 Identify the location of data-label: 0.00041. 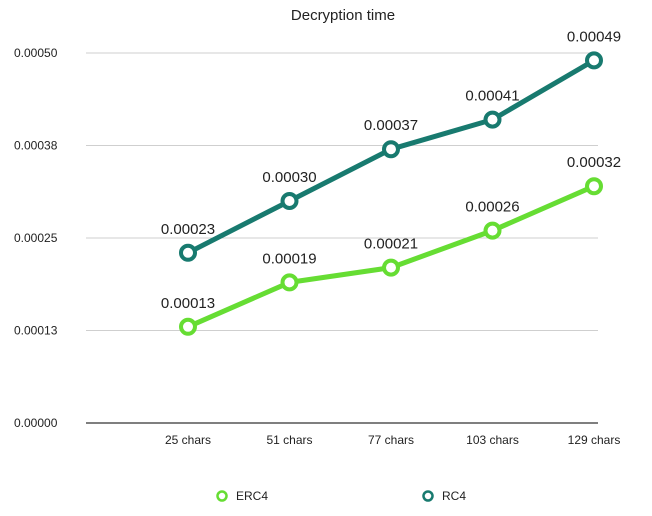
(492, 96).